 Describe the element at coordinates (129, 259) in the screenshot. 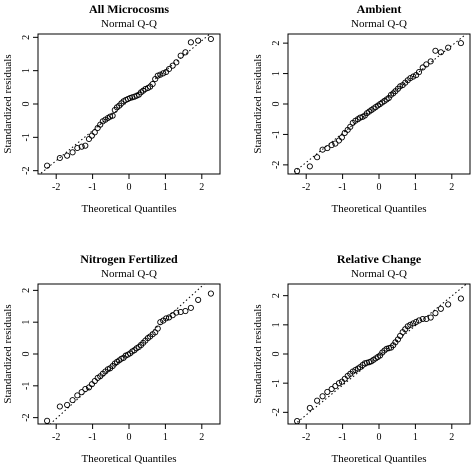

I see `panel-title: Nitrogen Fertilized` at that location.